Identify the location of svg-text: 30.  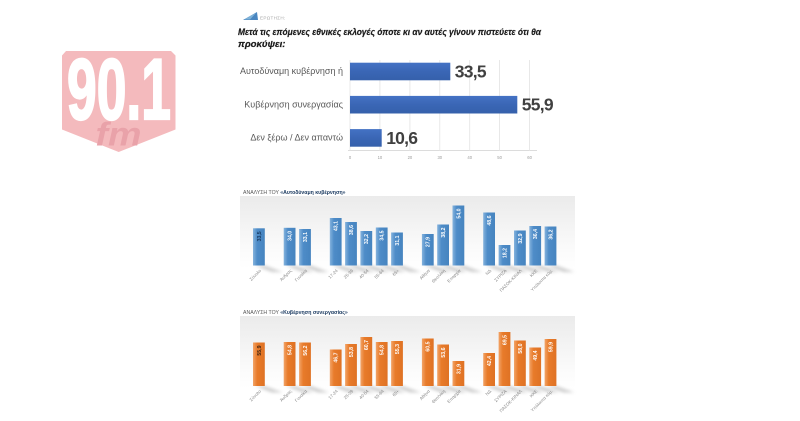
(439, 157).